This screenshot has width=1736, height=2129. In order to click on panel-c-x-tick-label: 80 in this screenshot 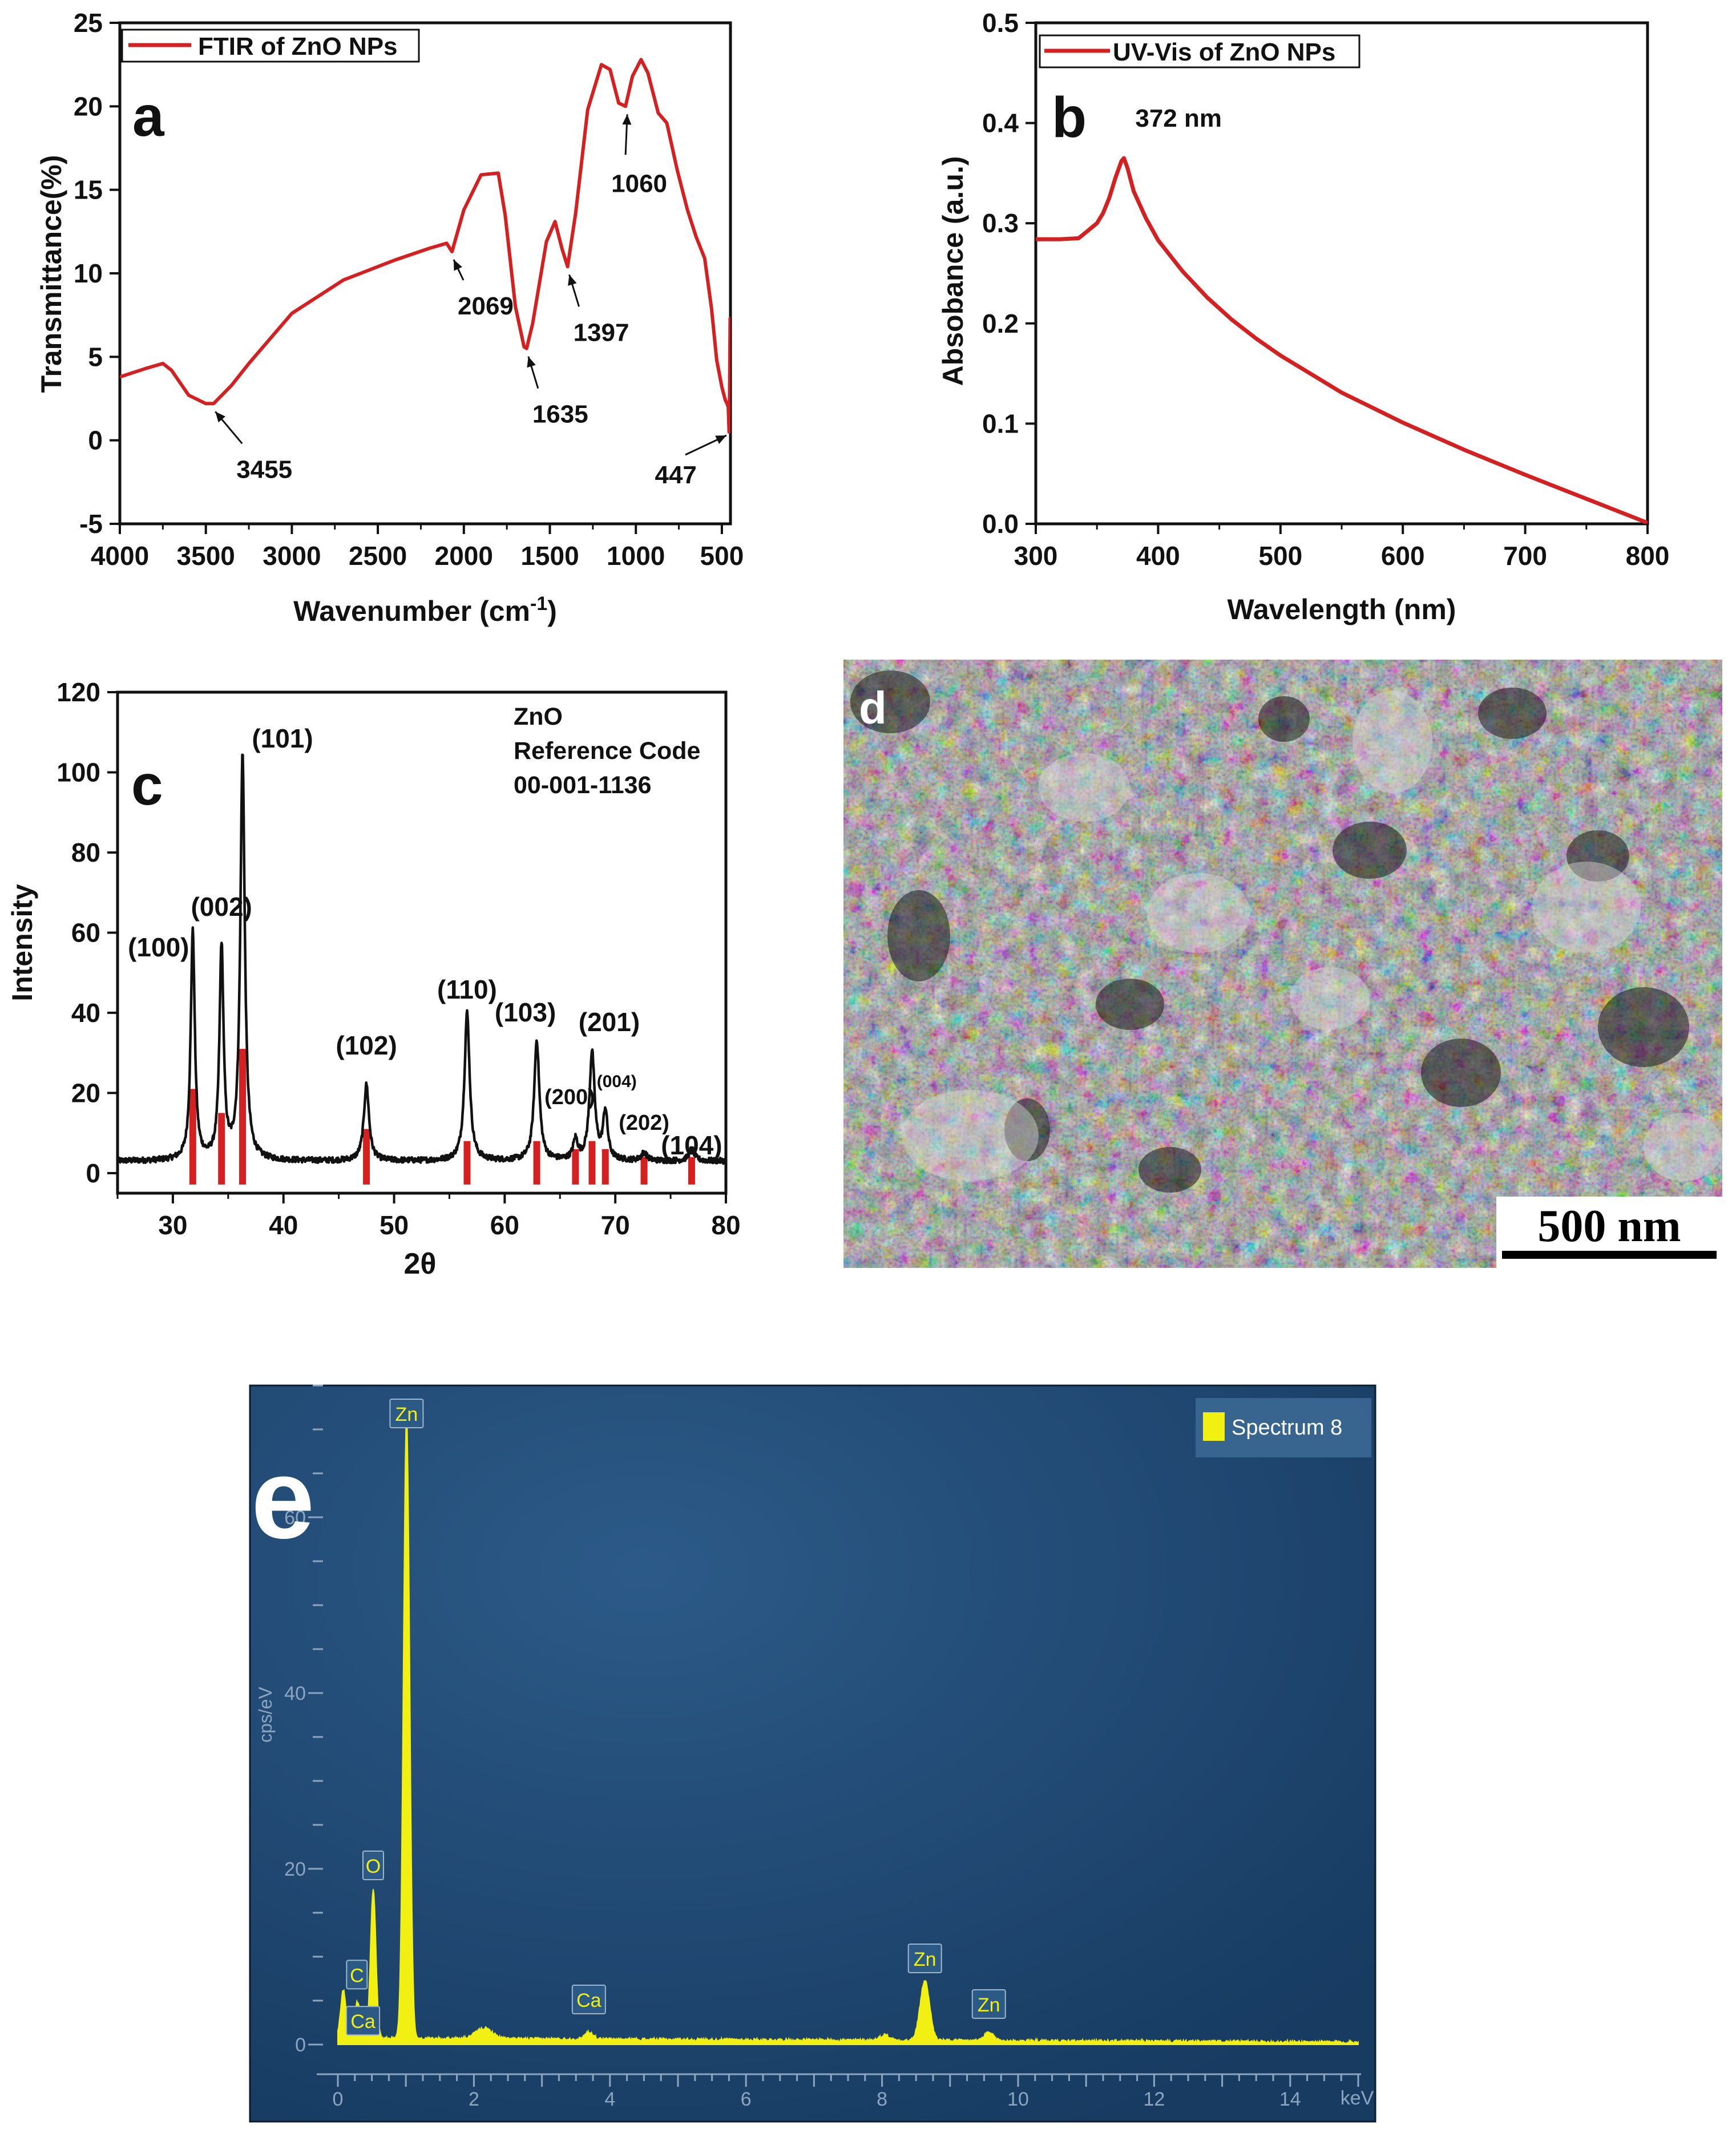, I will do `click(725, 1225)`.